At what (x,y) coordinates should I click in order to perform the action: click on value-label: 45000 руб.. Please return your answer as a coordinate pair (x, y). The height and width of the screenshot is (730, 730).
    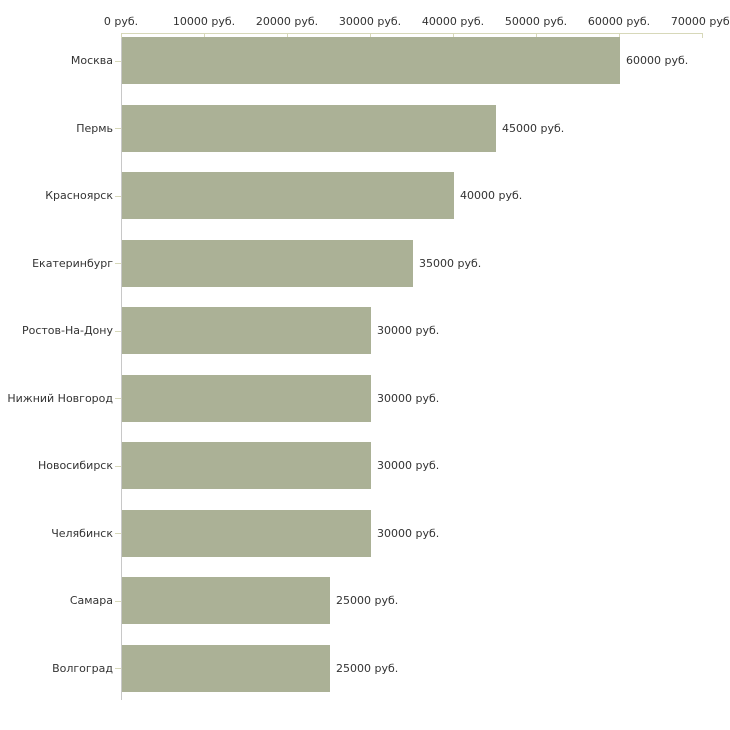
    Looking at the image, I should click on (533, 128).